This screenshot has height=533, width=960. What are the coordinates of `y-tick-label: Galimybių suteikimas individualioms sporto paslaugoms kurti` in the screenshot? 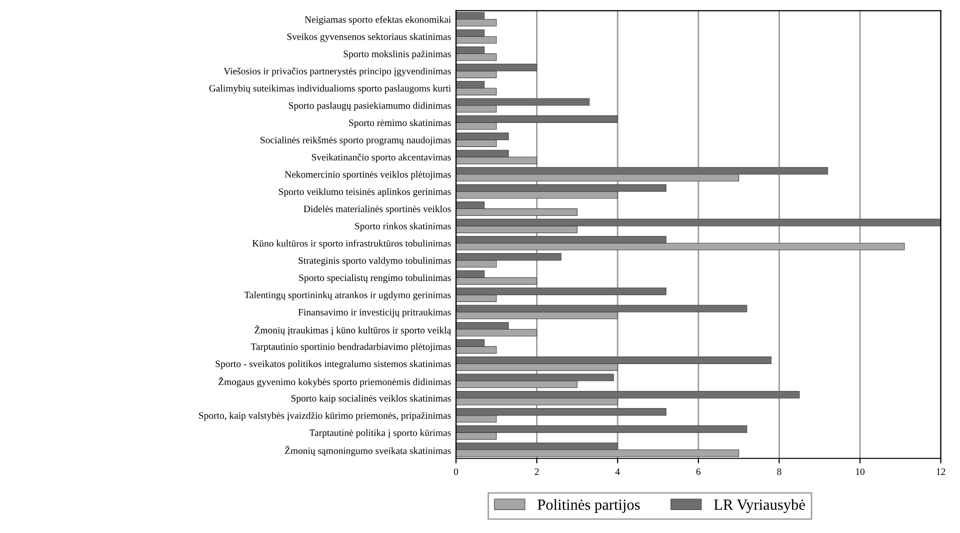 It's located at (330, 89).